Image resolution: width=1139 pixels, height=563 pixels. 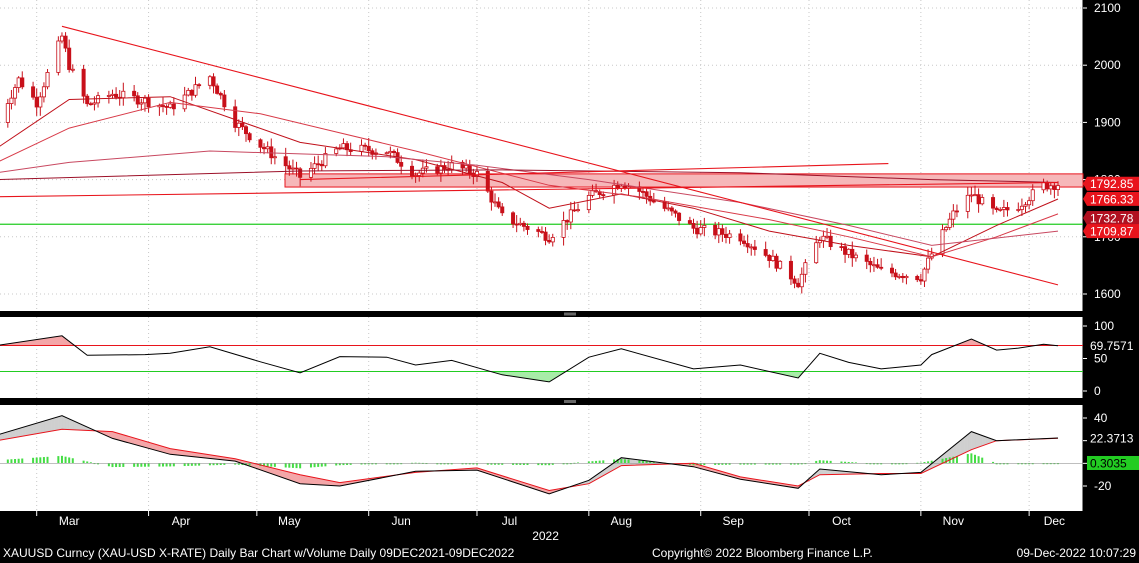 What do you see at coordinates (1112, 346) in the screenshot?
I see `rsi-last-label: 69.7571` at bounding box center [1112, 346].